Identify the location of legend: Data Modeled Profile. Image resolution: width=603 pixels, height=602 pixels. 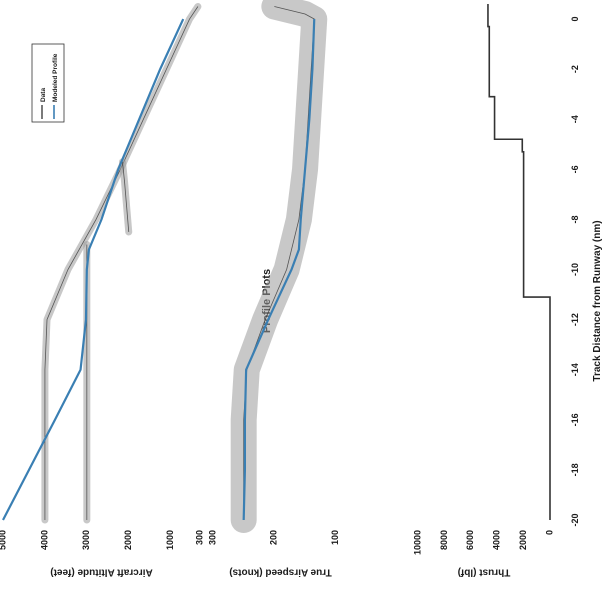
(48, 83).